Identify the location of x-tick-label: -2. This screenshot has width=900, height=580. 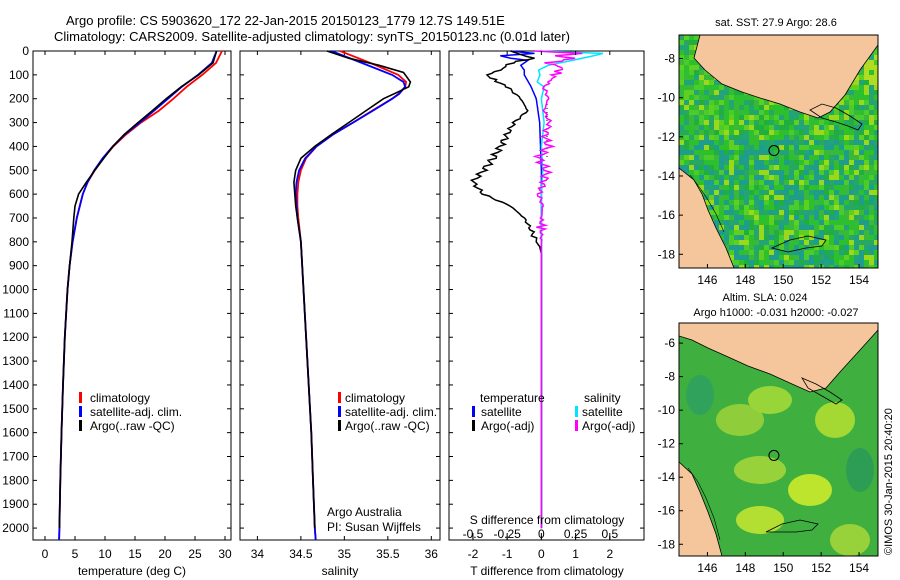
(473, 554).